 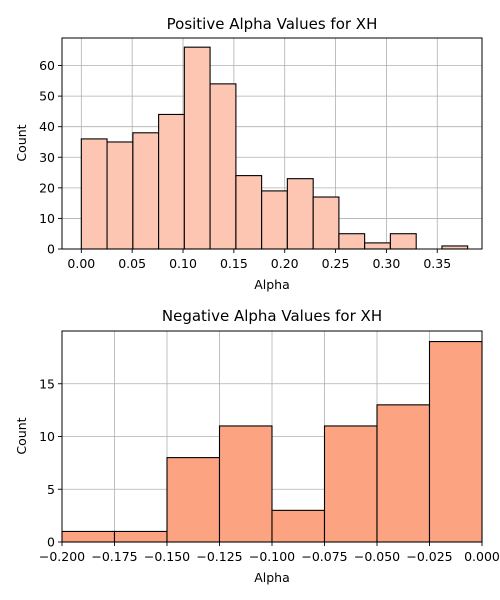 I want to click on x-tick-label: −0.050, so click(x=377, y=556).